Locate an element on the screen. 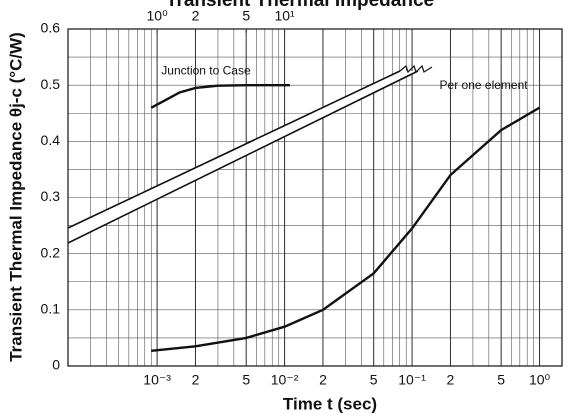 The image size is (580, 418). y-tick-label: 0.5 is located at coordinates (51, 84).